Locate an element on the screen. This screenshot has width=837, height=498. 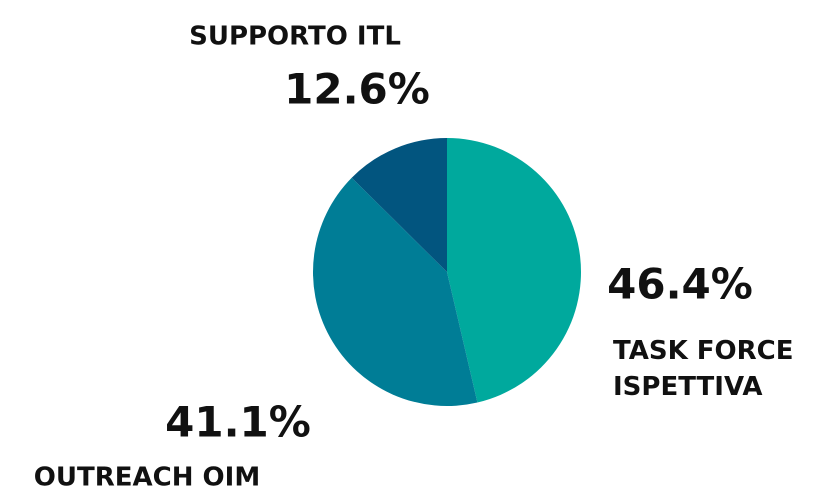
category-label: OUTREACH OIM is located at coordinates (147, 478).